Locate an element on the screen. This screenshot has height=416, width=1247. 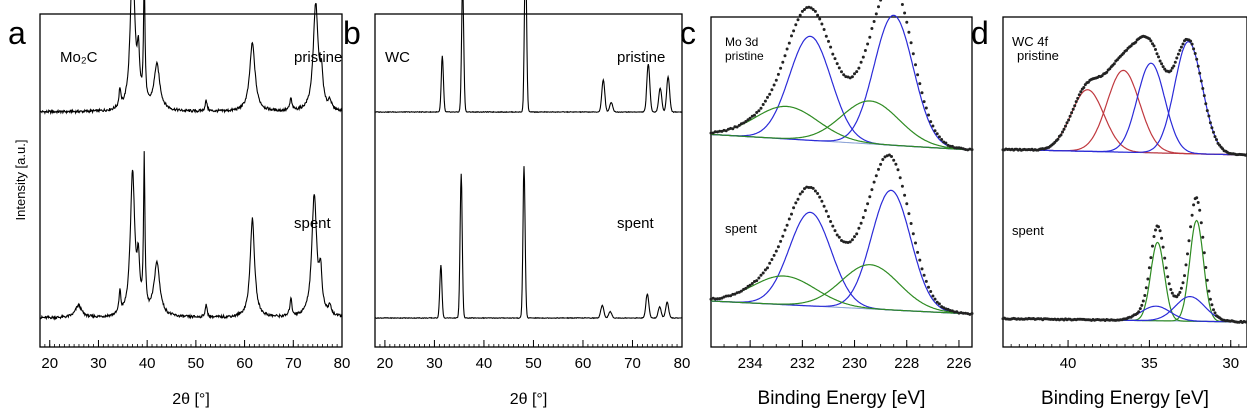
fit-component is located at coordinates (1125, 112).